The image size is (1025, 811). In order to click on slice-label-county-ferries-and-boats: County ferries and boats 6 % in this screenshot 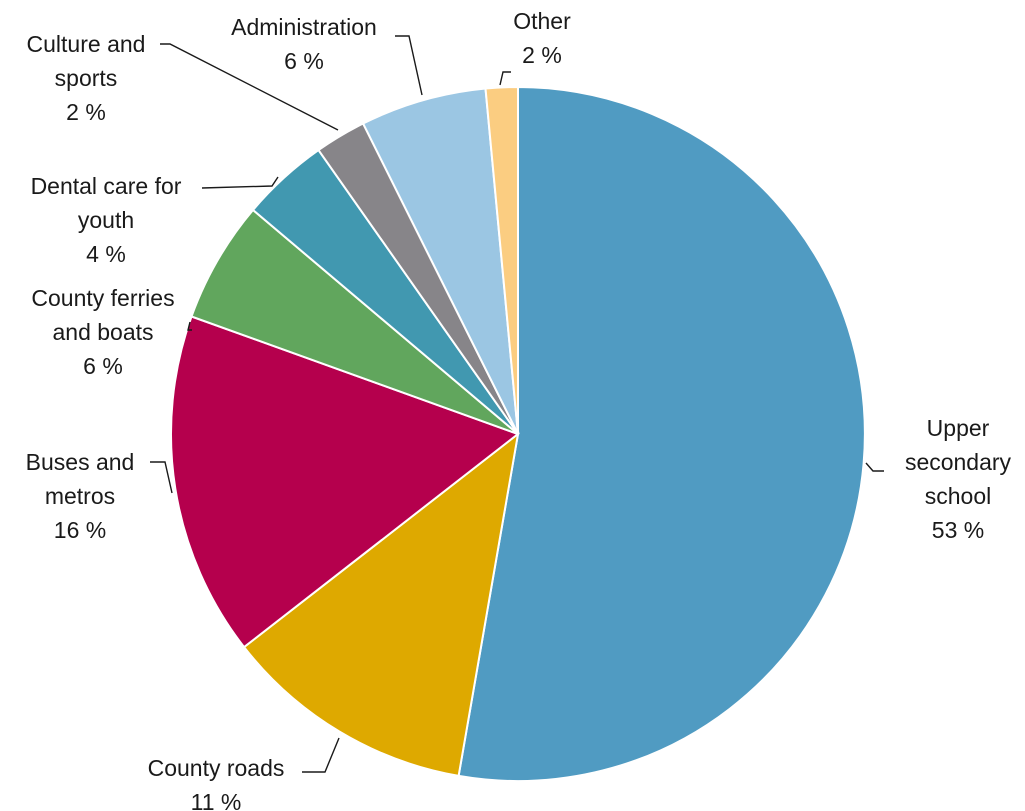, I will do `click(102, 332)`.